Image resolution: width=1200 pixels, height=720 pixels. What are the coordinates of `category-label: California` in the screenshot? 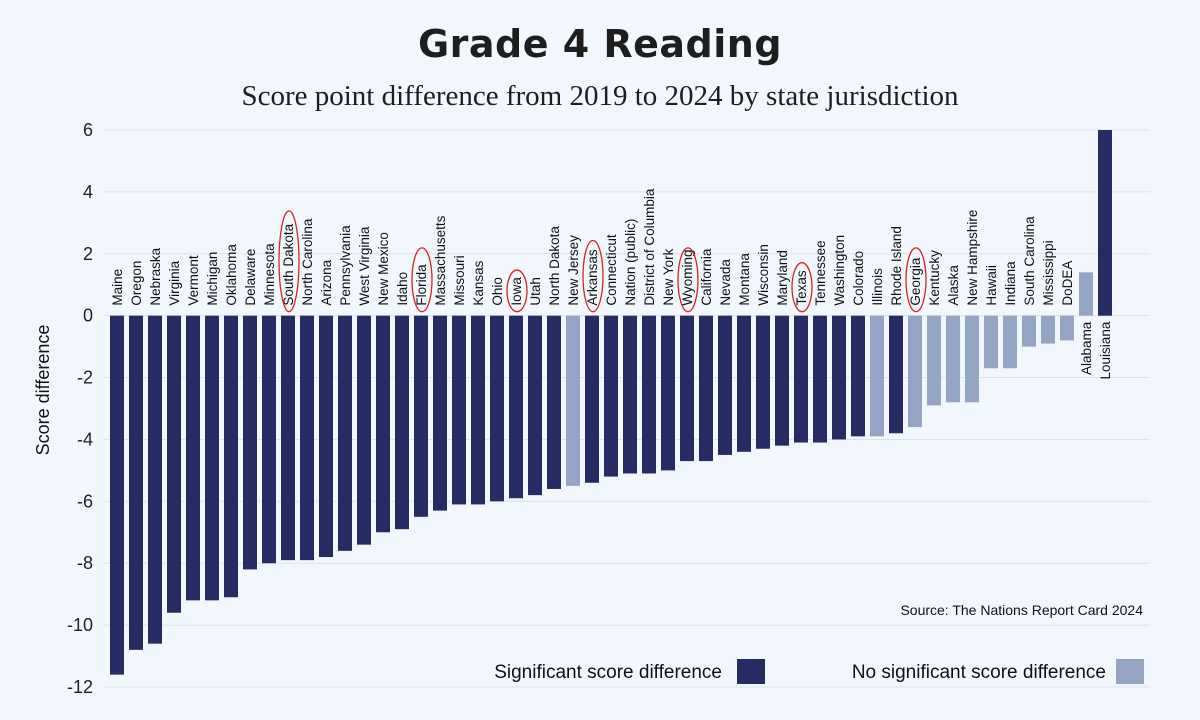 It's located at (706, 277).